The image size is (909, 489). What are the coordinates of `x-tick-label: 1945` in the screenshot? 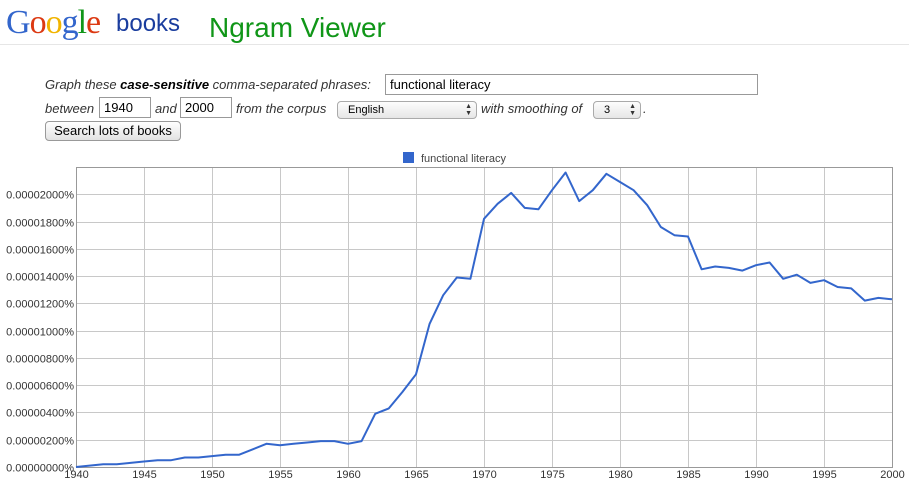 It's located at (144, 475).